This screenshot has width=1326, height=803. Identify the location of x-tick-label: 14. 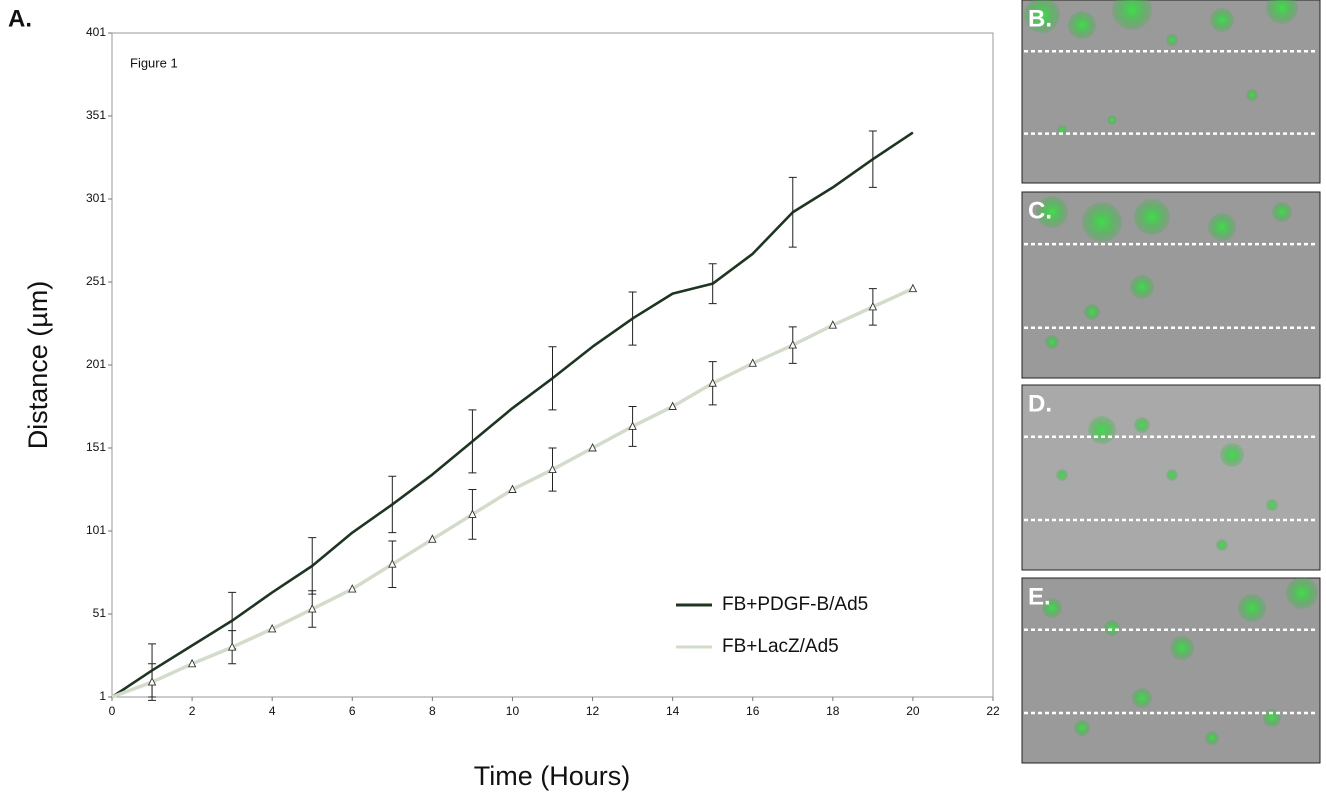
(673, 711).